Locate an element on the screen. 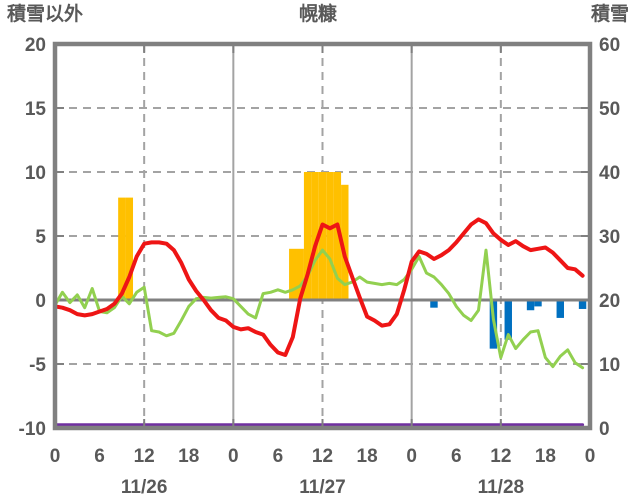 Image resolution: width=636 pixels, height=501 pixels. left-axis-tick-label: 15 is located at coordinates (36, 109).